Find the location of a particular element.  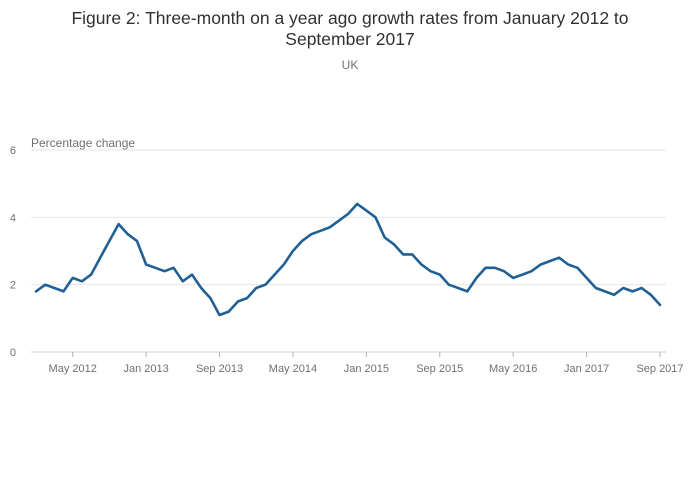

y-tick-label: 0 is located at coordinates (13, 353).